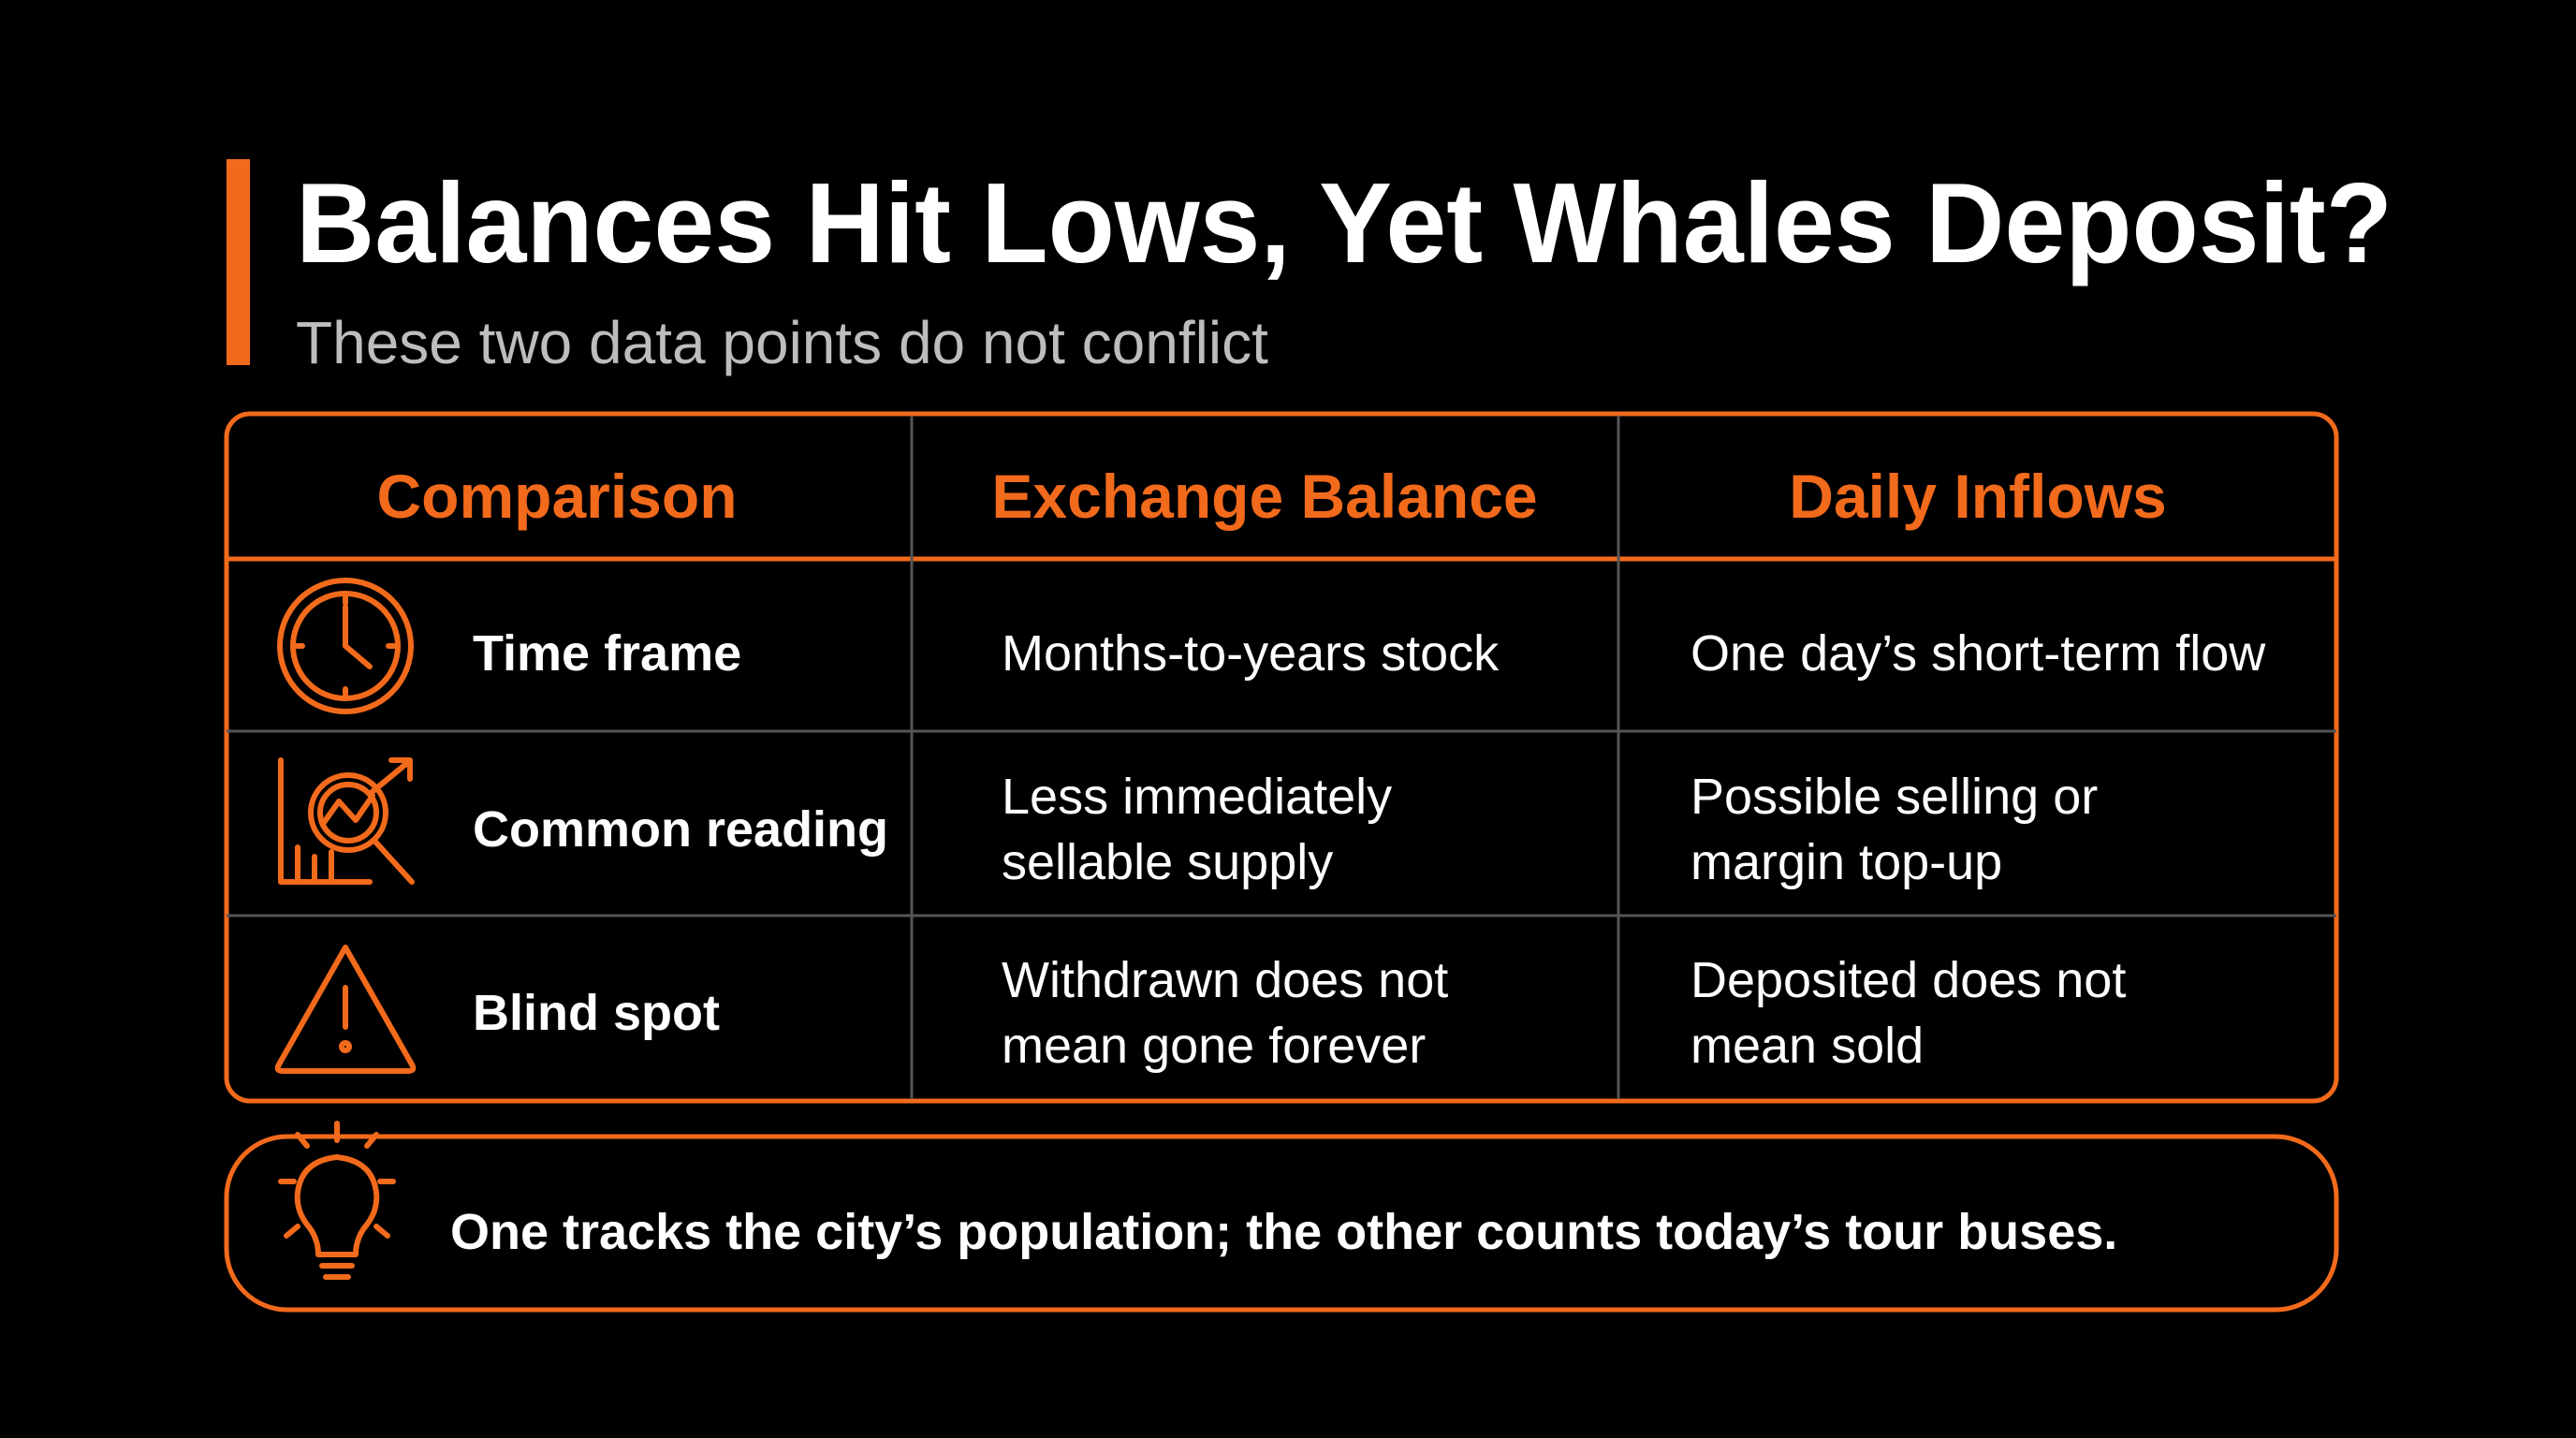 Image resolution: width=2576 pixels, height=1438 pixels. What do you see at coordinates (337, 1200) in the screenshot?
I see `lightbulb-icon` at bounding box center [337, 1200].